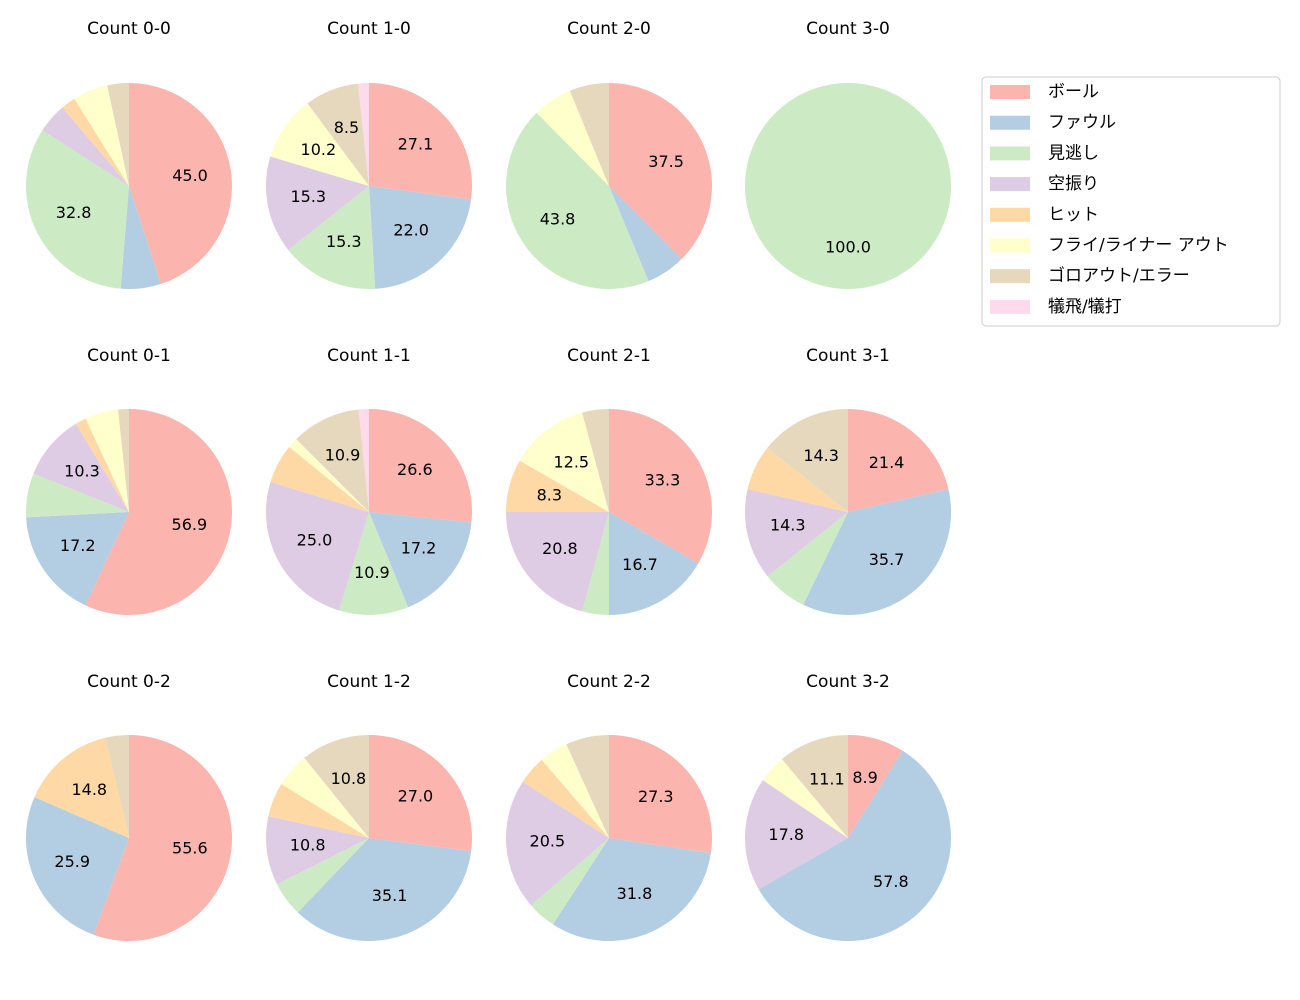  Describe the element at coordinates (319, 149) in the screenshot. I see `slice-label: 10.2` at that location.